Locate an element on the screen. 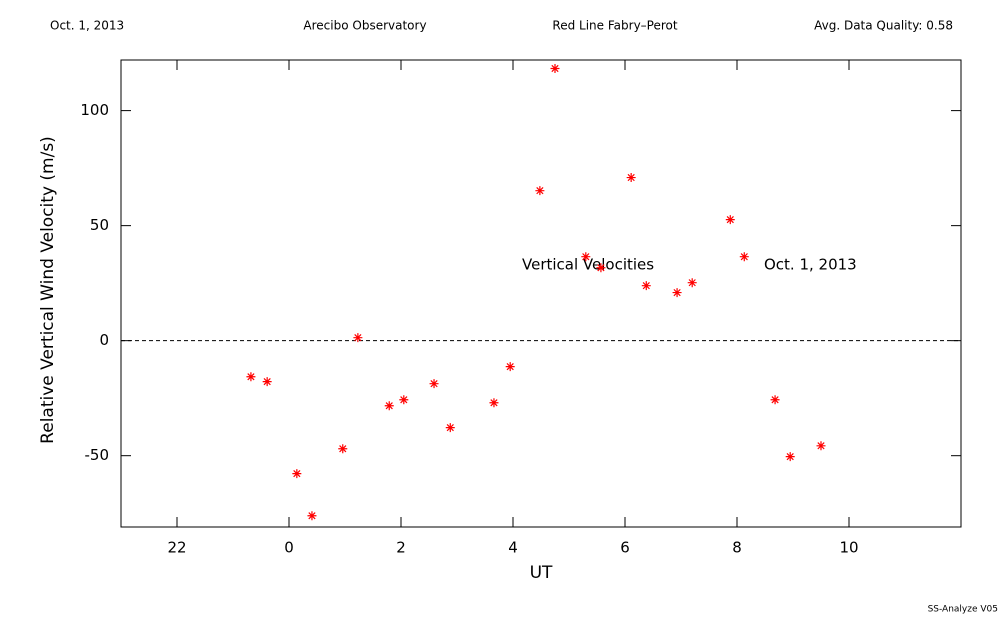 The width and height of the screenshot is (1000, 625). y-tick-label: 0 is located at coordinates (104, 340).